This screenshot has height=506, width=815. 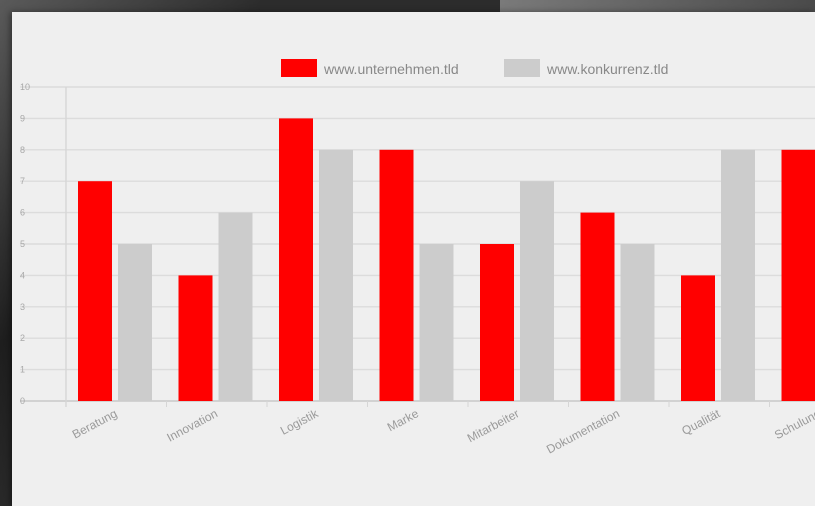 What do you see at coordinates (22, 370) in the screenshot?
I see `y-tick-label: 1` at bounding box center [22, 370].